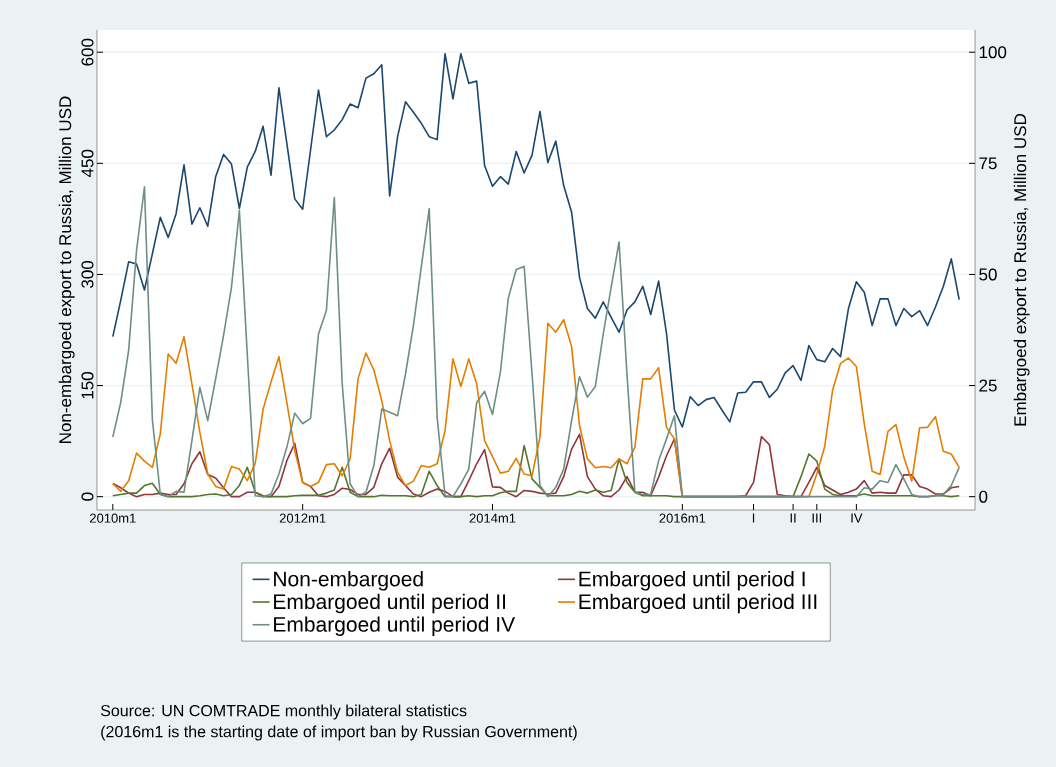 This screenshot has height=767, width=1056. Describe the element at coordinates (983, 496) in the screenshot. I see `y2-tick-label: 0` at that location.